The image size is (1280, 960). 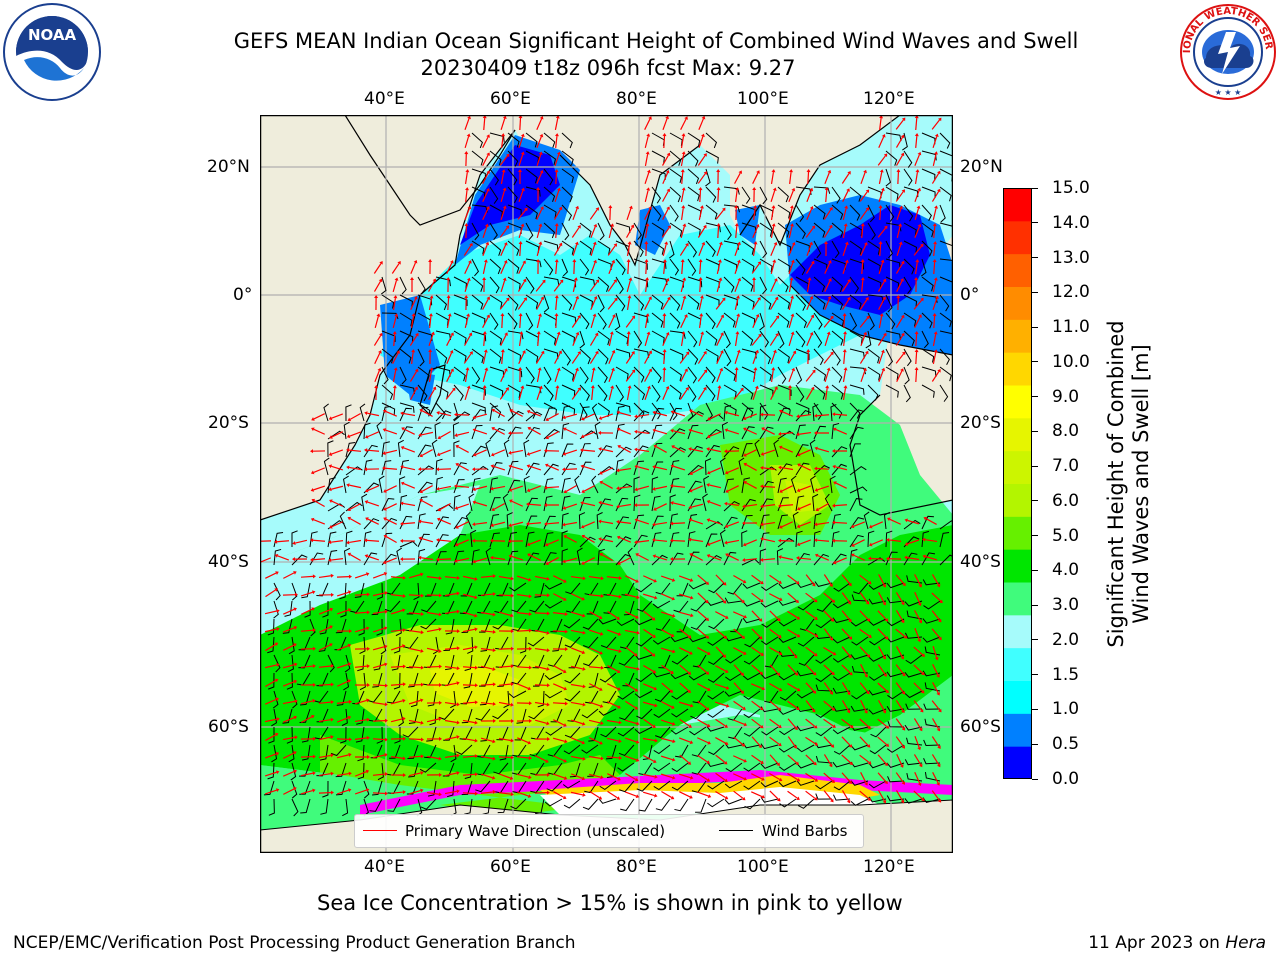 I want to click on colorbar-swatch, so click(x=1017, y=500).